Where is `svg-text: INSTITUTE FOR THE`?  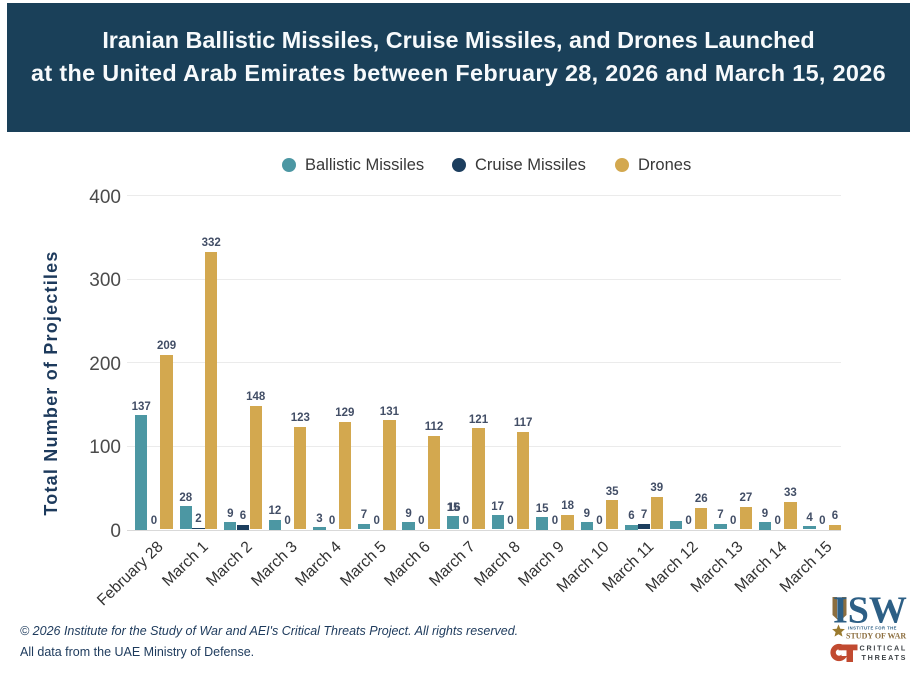
svg-text: INSTITUTE FOR THE is located at coordinates (872, 628).